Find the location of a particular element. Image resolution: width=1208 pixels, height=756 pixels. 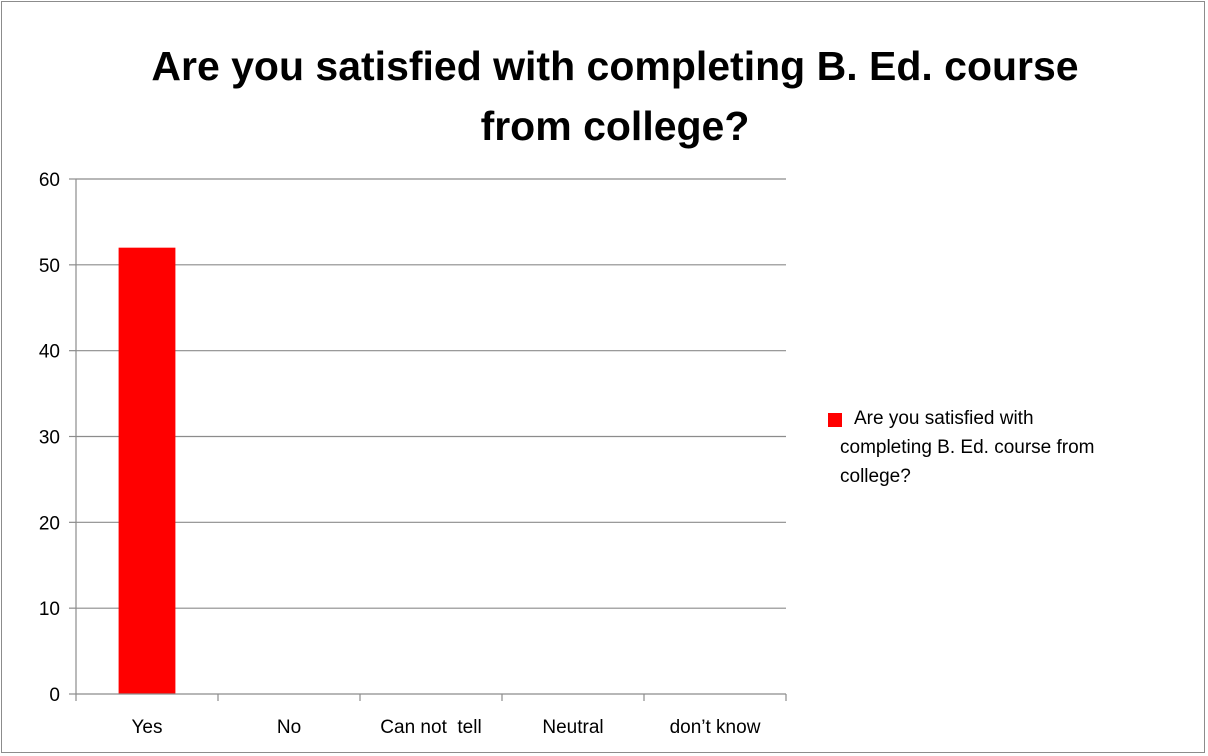

x-axis-tick-labels: Yes No Can not tell Neutral don’t know is located at coordinates (446, 727).